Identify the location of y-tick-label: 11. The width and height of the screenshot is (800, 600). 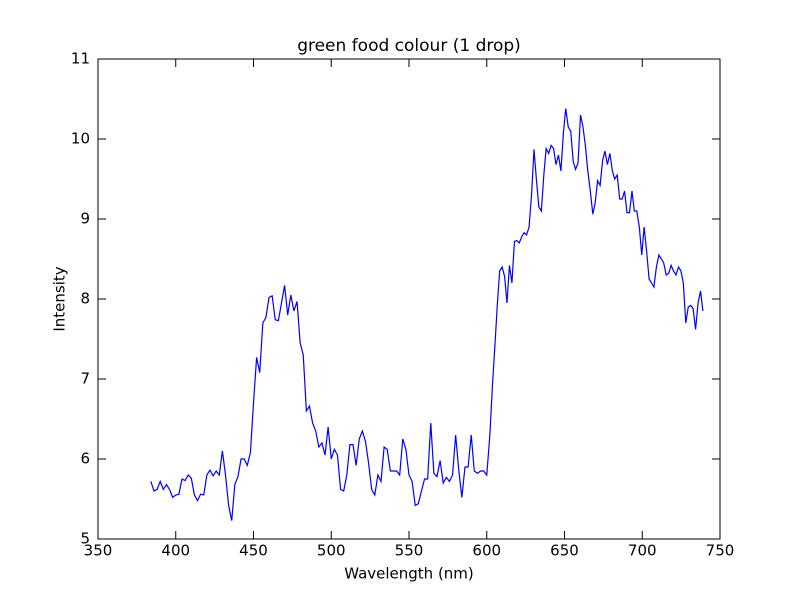
(80, 59).